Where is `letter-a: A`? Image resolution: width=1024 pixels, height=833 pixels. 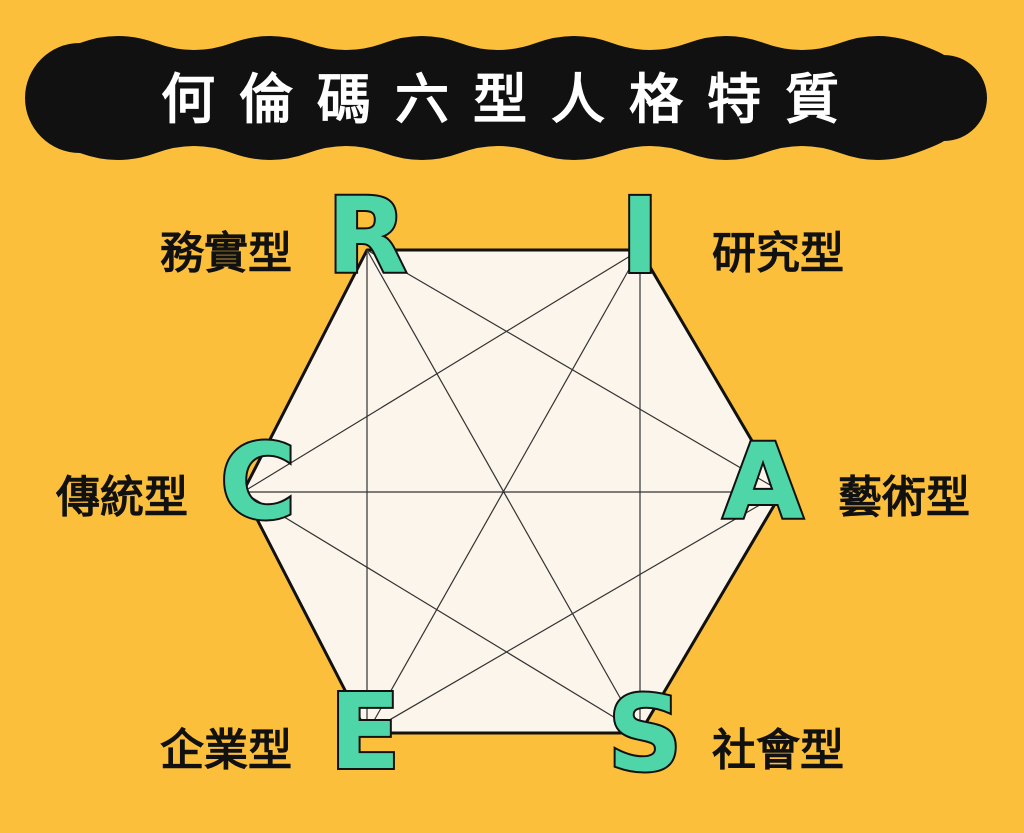 letter-a: A is located at coordinates (763, 482).